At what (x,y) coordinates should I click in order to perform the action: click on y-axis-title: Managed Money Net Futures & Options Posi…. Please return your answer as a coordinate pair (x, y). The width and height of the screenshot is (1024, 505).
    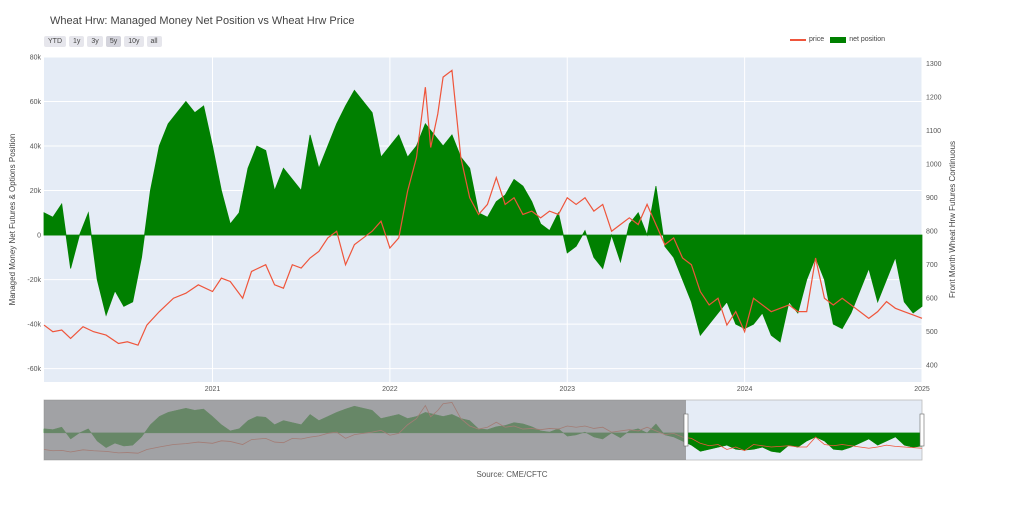
    Looking at the image, I should click on (12, 220).